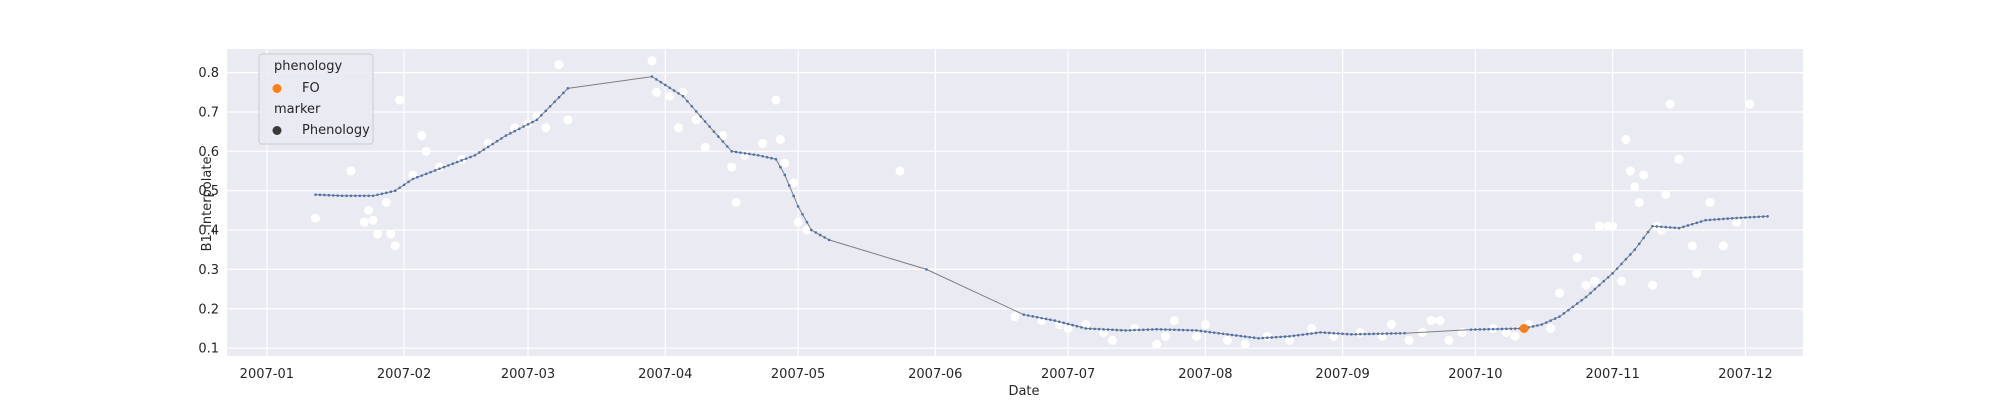 Image resolution: width=2000 pixels, height=404 pixels. What do you see at coordinates (207, 204) in the screenshot?
I see `y-axis-label: B1_interpolate` at bounding box center [207, 204].